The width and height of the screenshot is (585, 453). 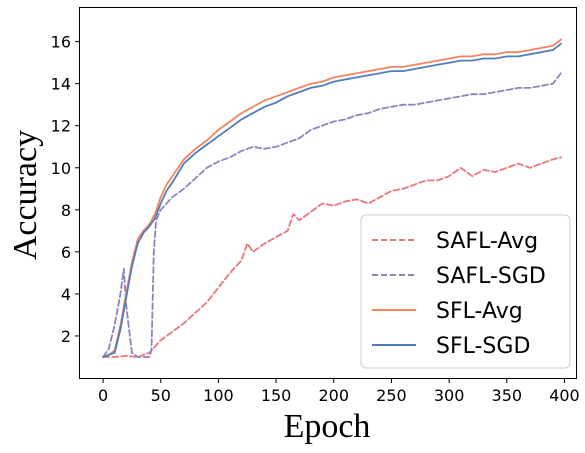 I want to click on y-tick-label: 14, so click(x=61, y=84).